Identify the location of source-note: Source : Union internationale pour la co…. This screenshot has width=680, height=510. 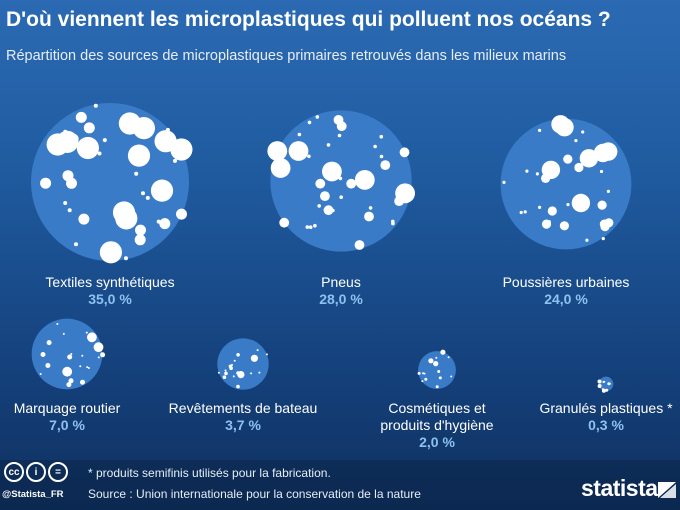
(254, 494).